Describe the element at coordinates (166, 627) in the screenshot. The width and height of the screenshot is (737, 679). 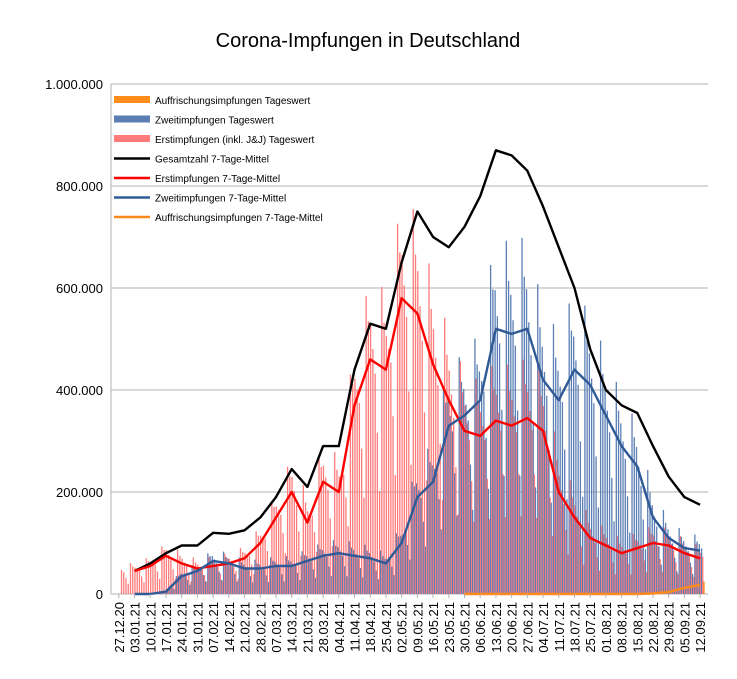
I see `x-tick-label: 17.01.21` at that location.